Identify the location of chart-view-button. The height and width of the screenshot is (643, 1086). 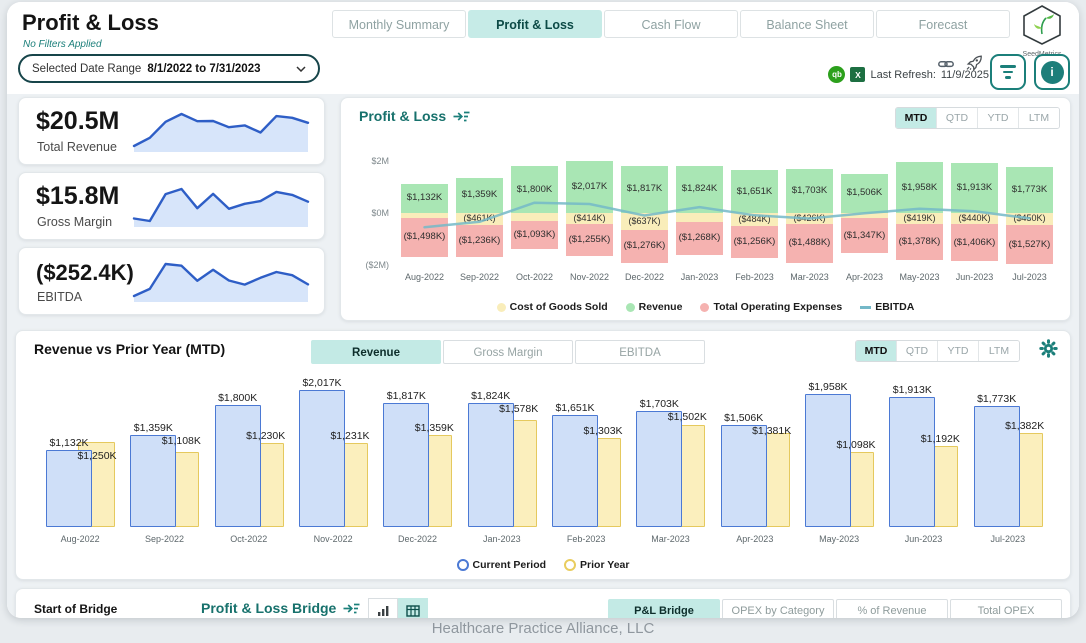
(383, 608).